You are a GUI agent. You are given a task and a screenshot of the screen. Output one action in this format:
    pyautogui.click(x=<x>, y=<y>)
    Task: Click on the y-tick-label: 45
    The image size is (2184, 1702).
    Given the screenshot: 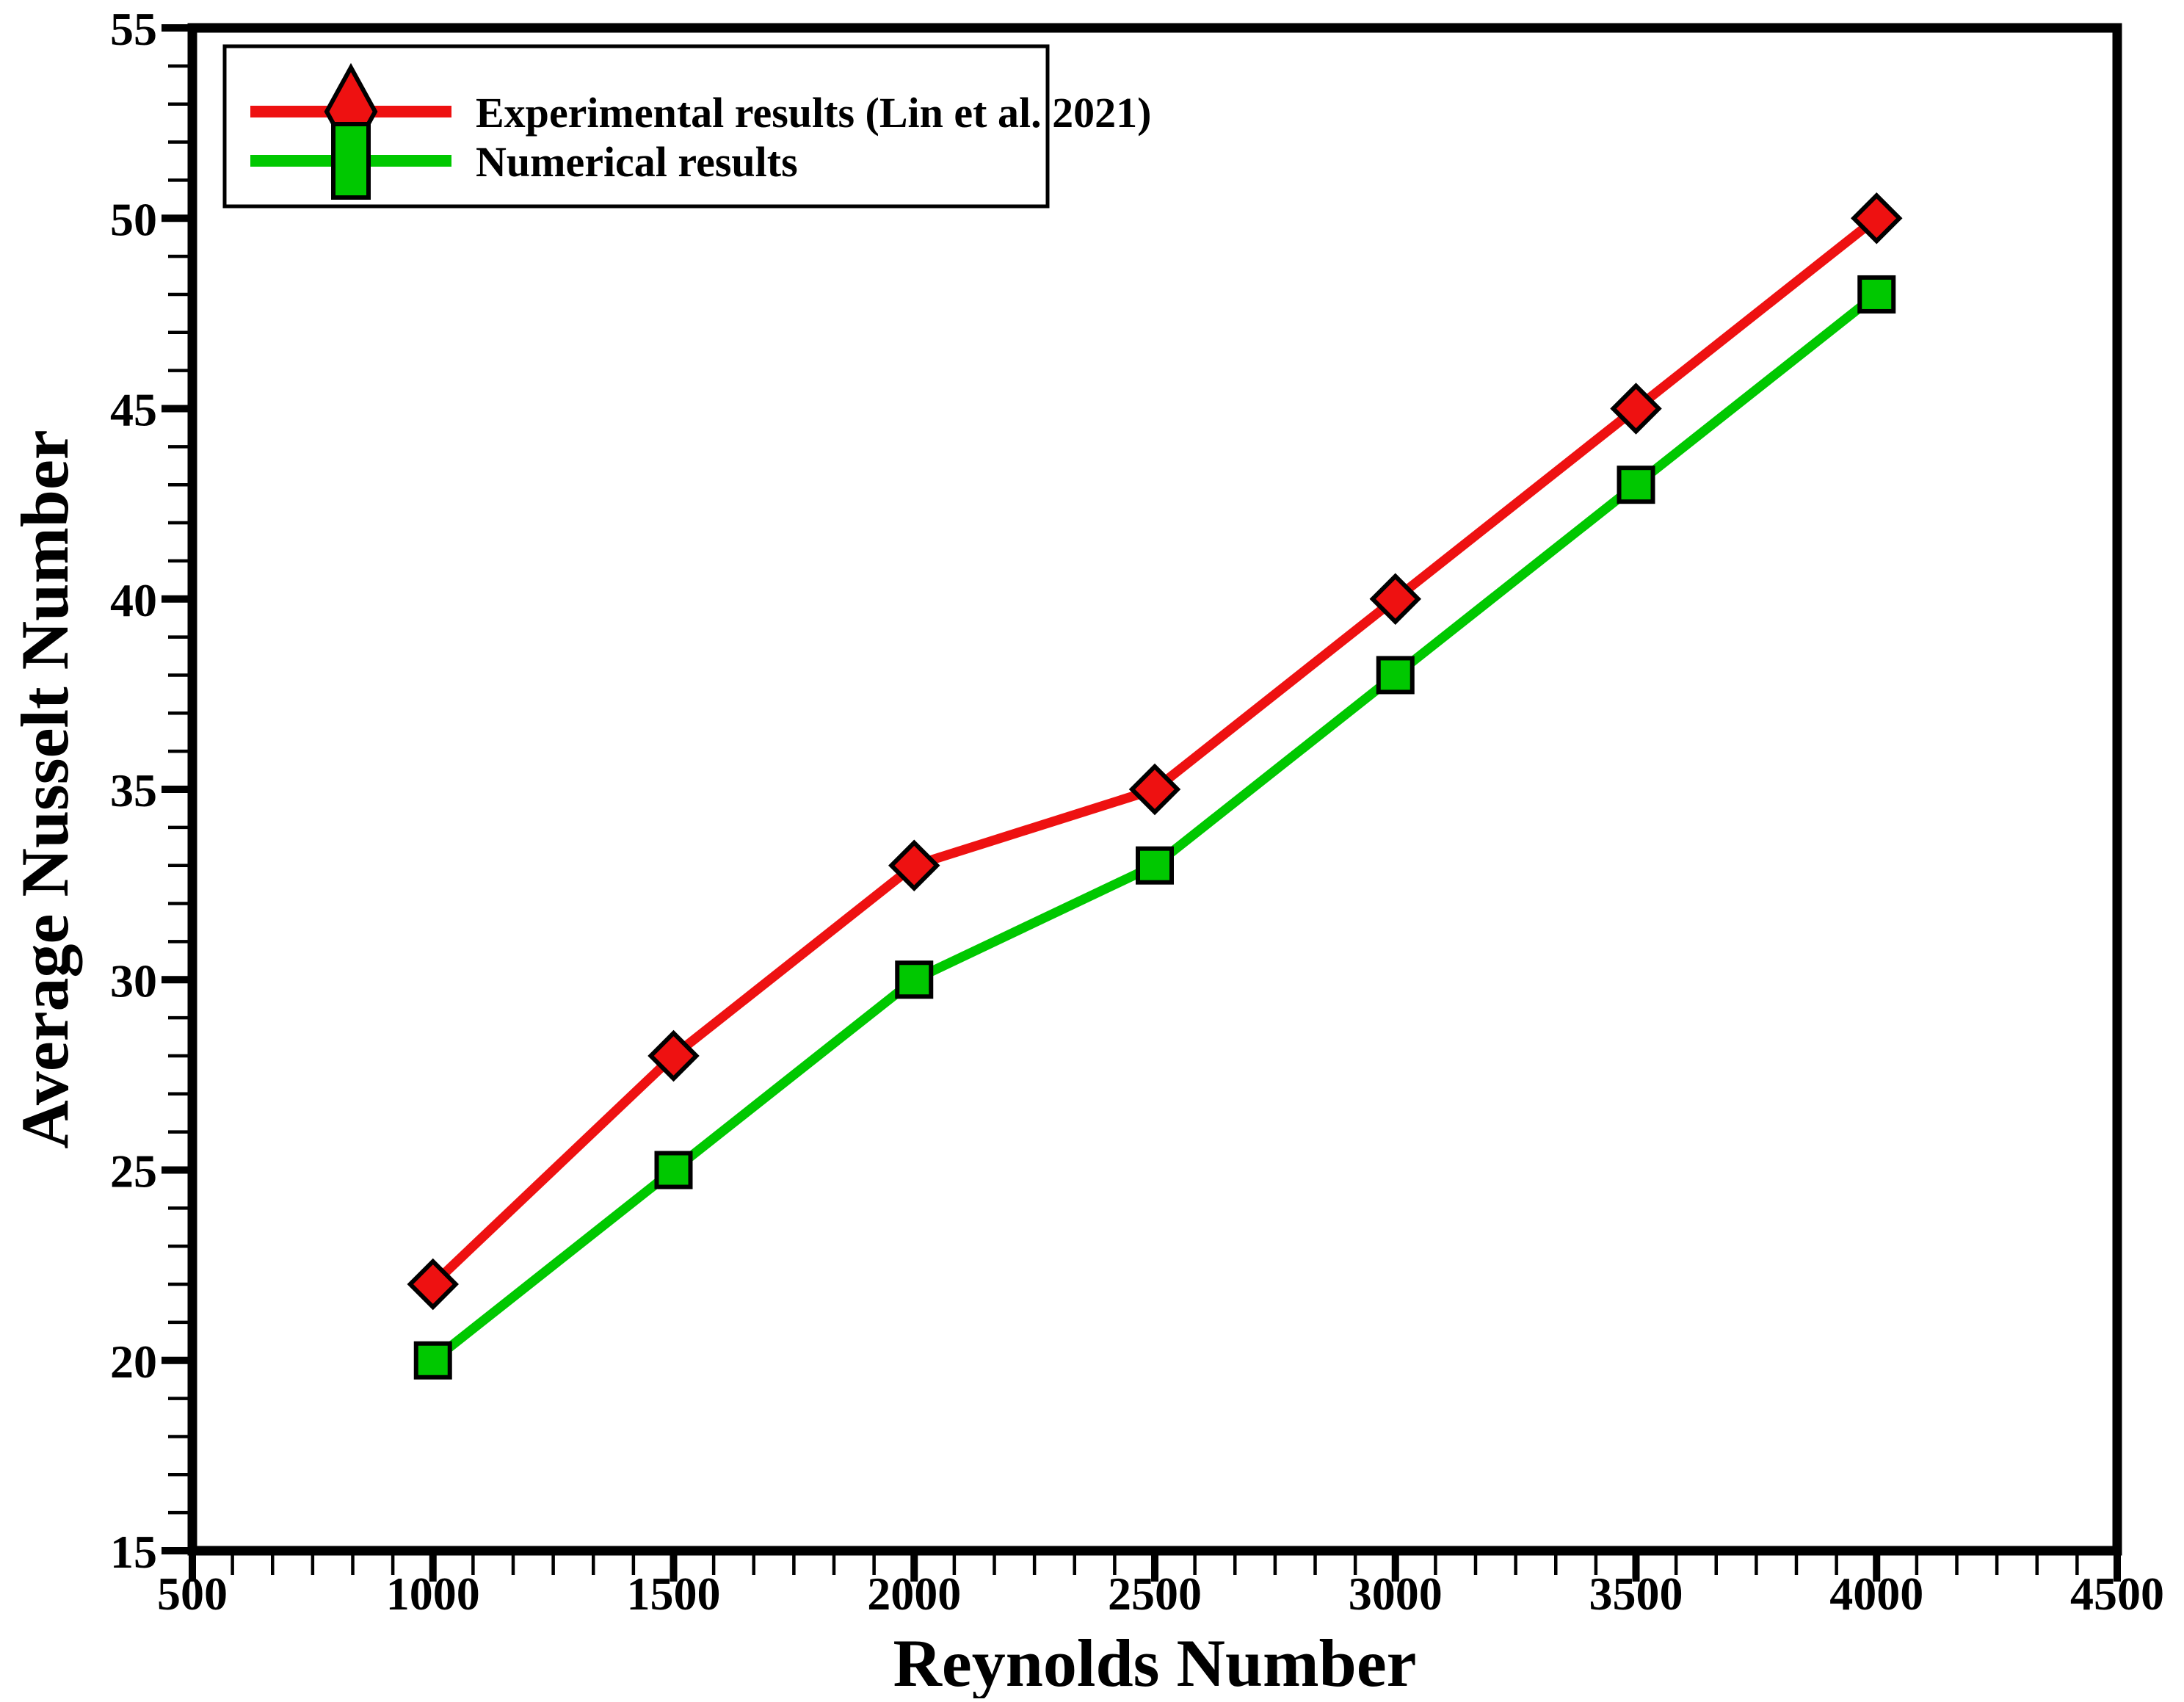 What is the action you would take?
    pyautogui.click(x=133, y=410)
    